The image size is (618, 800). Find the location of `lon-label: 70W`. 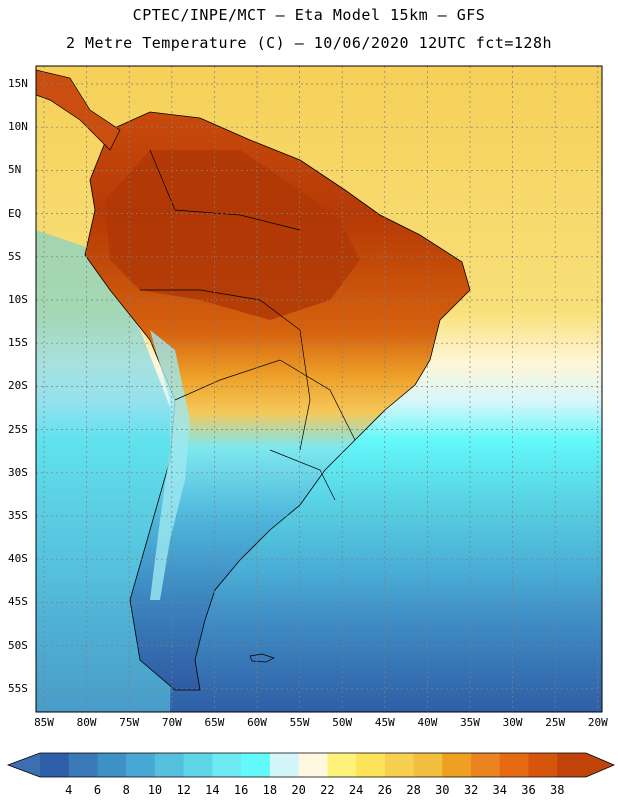

lon-label: 70W is located at coordinates (171, 722).